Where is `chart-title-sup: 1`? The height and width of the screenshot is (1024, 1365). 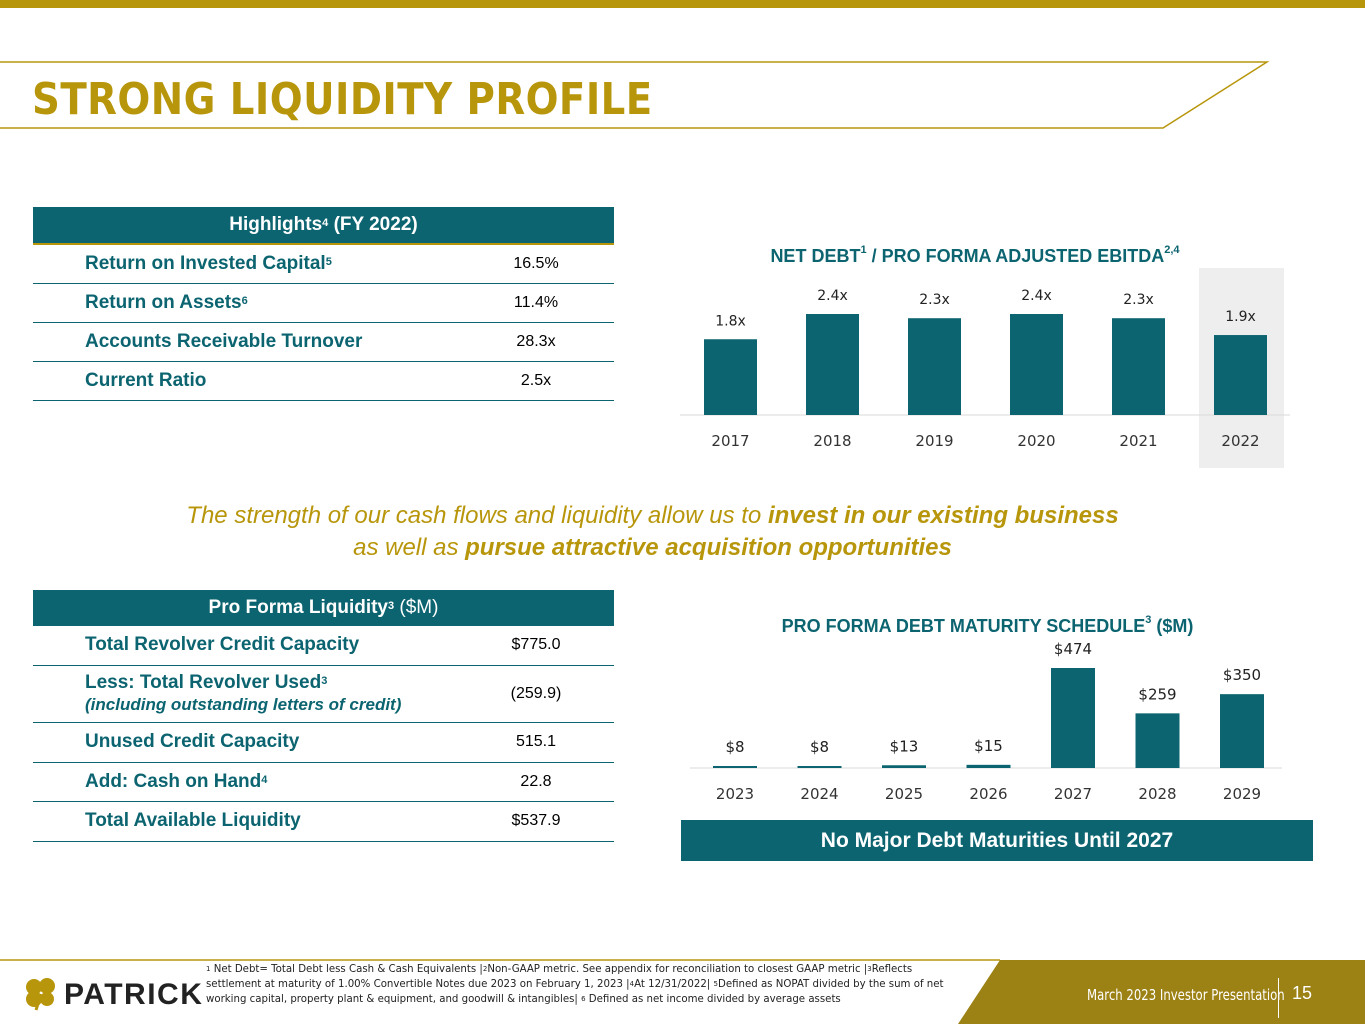
chart-title-sup: 1 is located at coordinates (863, 250).